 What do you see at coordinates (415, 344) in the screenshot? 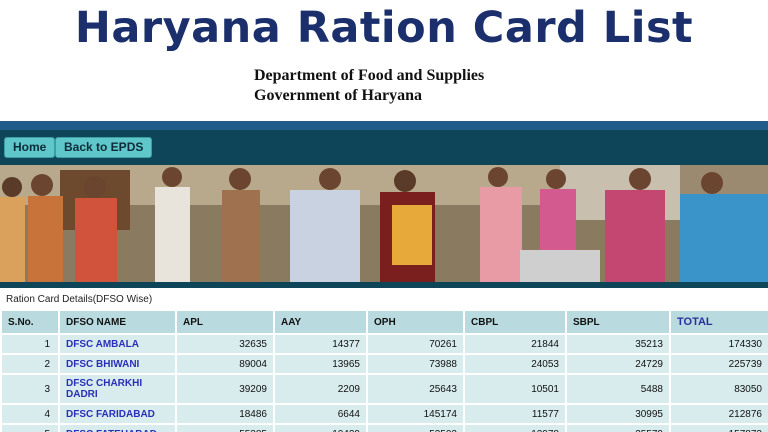
I see `cell-oph: 70261` at bounding box center [415, 344].